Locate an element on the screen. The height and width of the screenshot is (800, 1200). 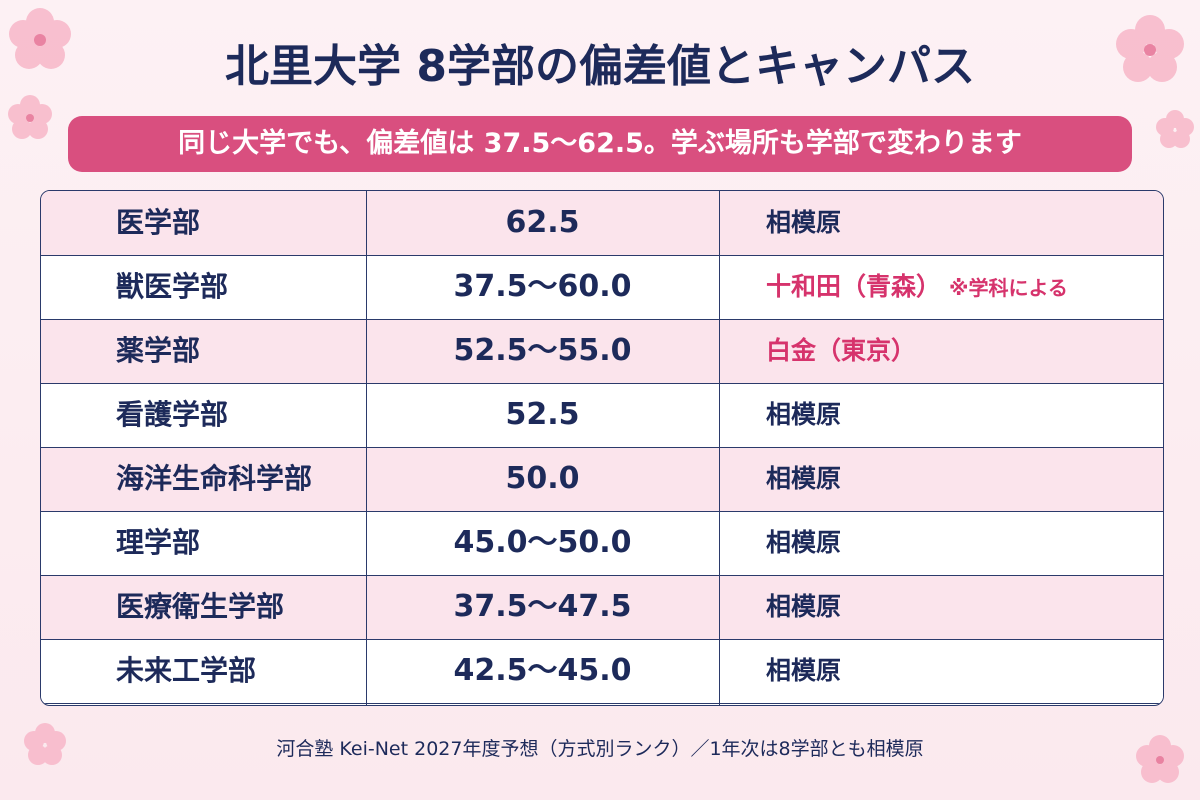
score: 45.0〜50.0 is located at coordinates (542, 542).